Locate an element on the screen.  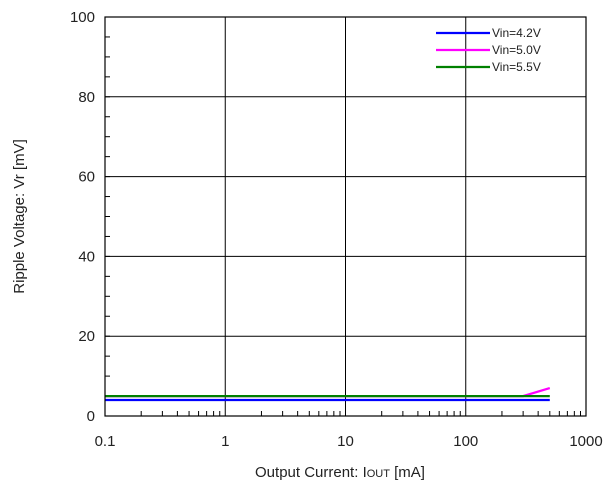
legend-label-vin-4-2v: Vin=4.2V is located at coordinates (516, 33).